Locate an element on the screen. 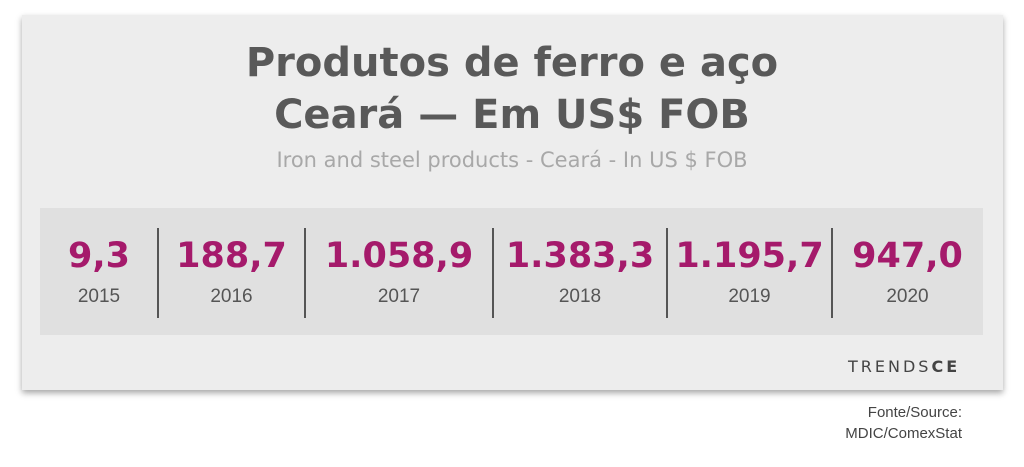  brand-text: CE is located at coordinates (946, 366).